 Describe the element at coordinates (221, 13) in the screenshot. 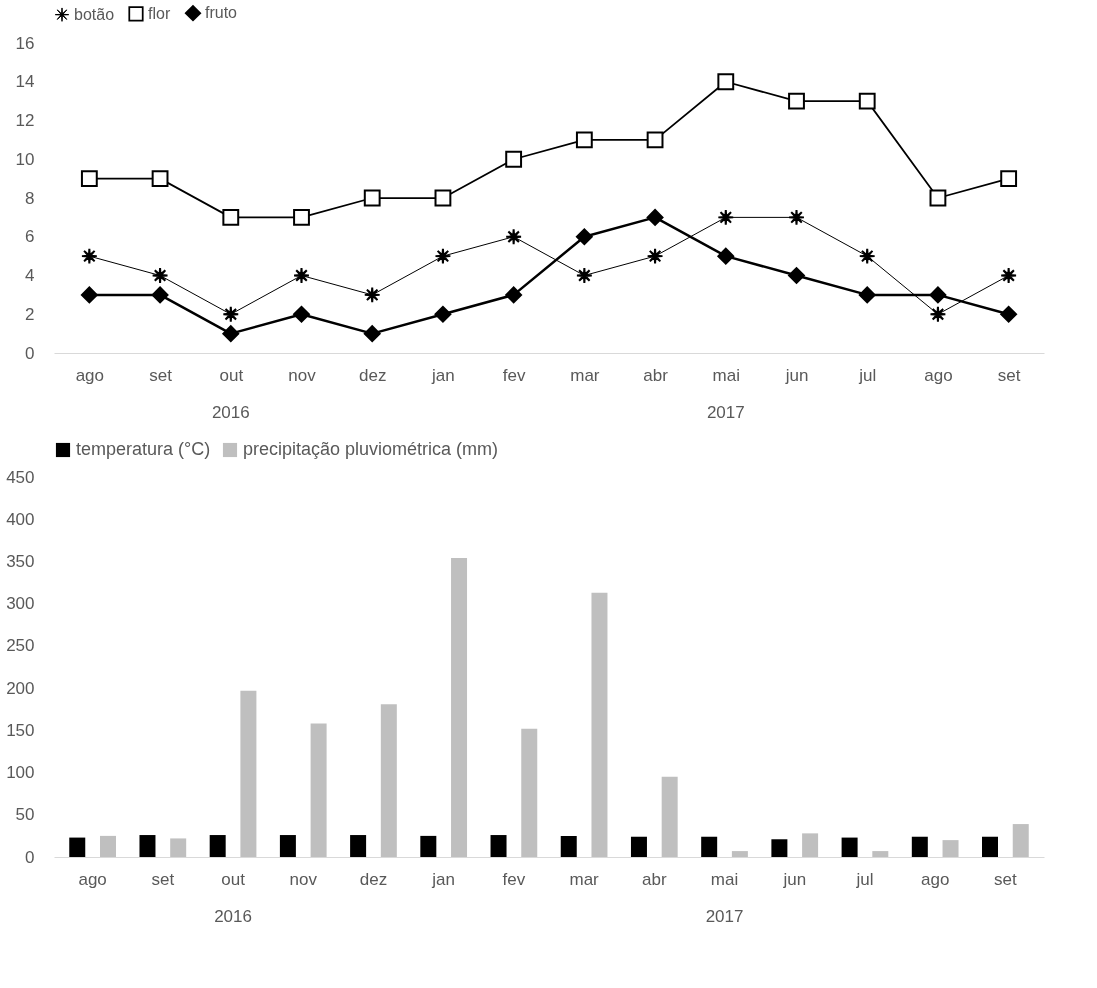

I see `legend-label: fruto` at that location.